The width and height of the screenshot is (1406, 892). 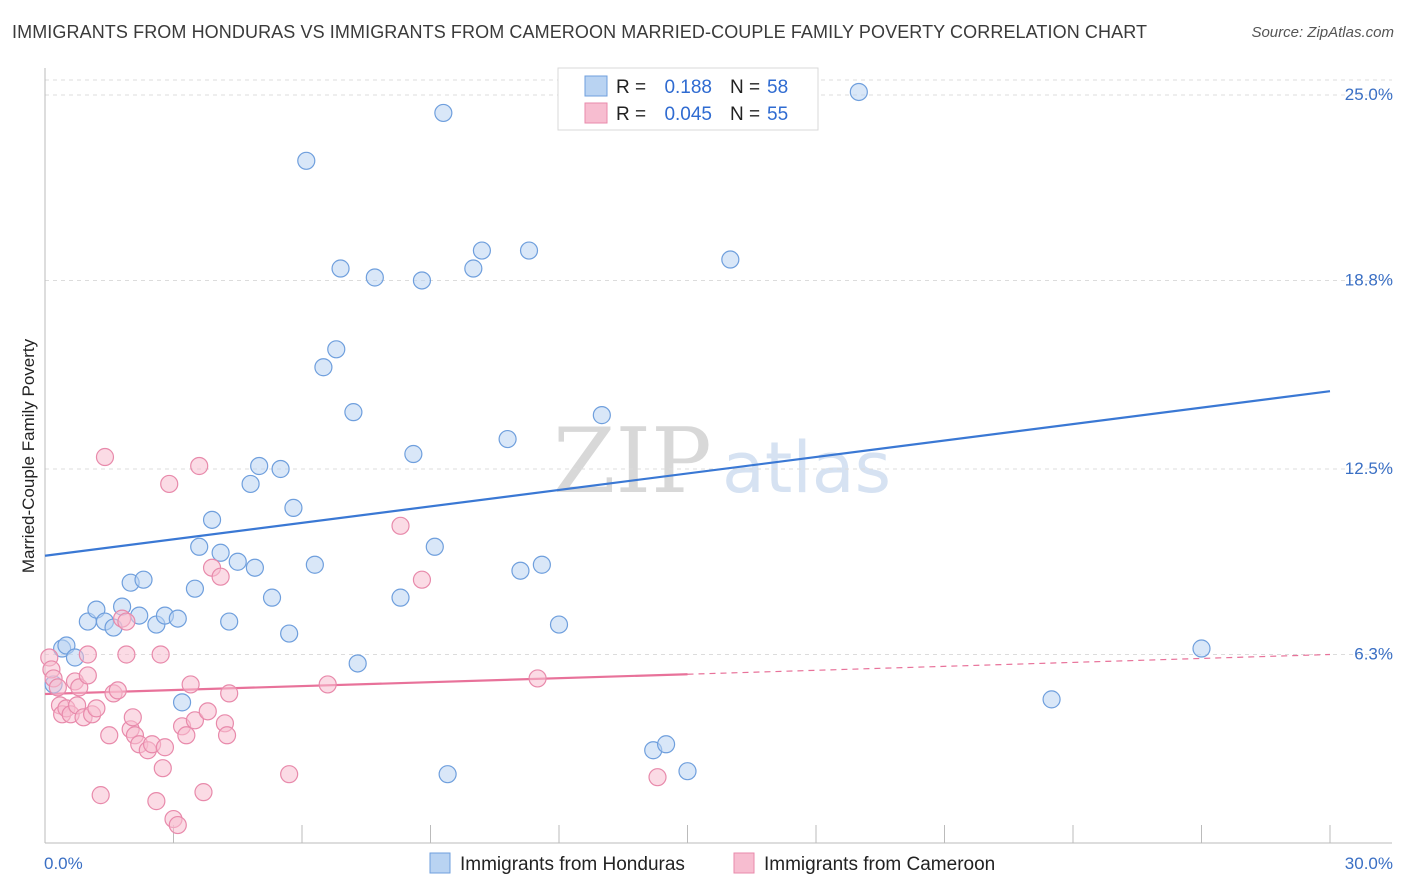 I want to click on stats-legend: R = 0.188 N = 58 R = 0.045 N = 55, so click(x=688, y=99).